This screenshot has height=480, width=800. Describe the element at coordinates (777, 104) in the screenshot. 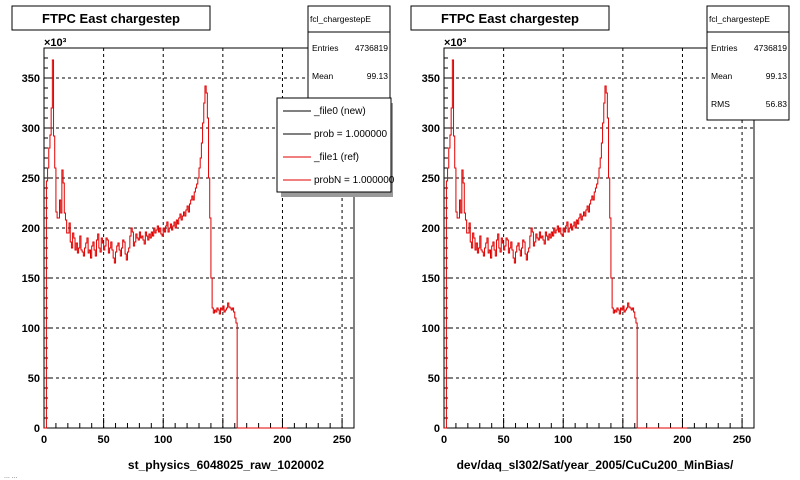

I see `right-stats-value: 56.83` at that location.